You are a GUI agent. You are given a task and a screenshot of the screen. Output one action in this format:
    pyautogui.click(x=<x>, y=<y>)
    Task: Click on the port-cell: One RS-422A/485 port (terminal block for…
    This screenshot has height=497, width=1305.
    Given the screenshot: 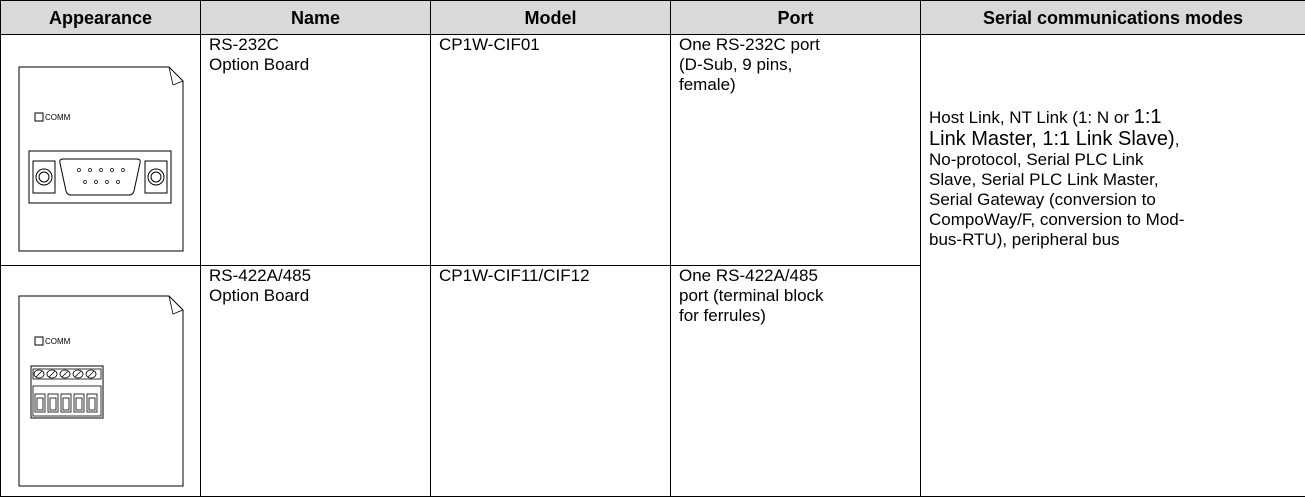 What is the action you would take?
    pyautogui.click(x=796, y=381)
    